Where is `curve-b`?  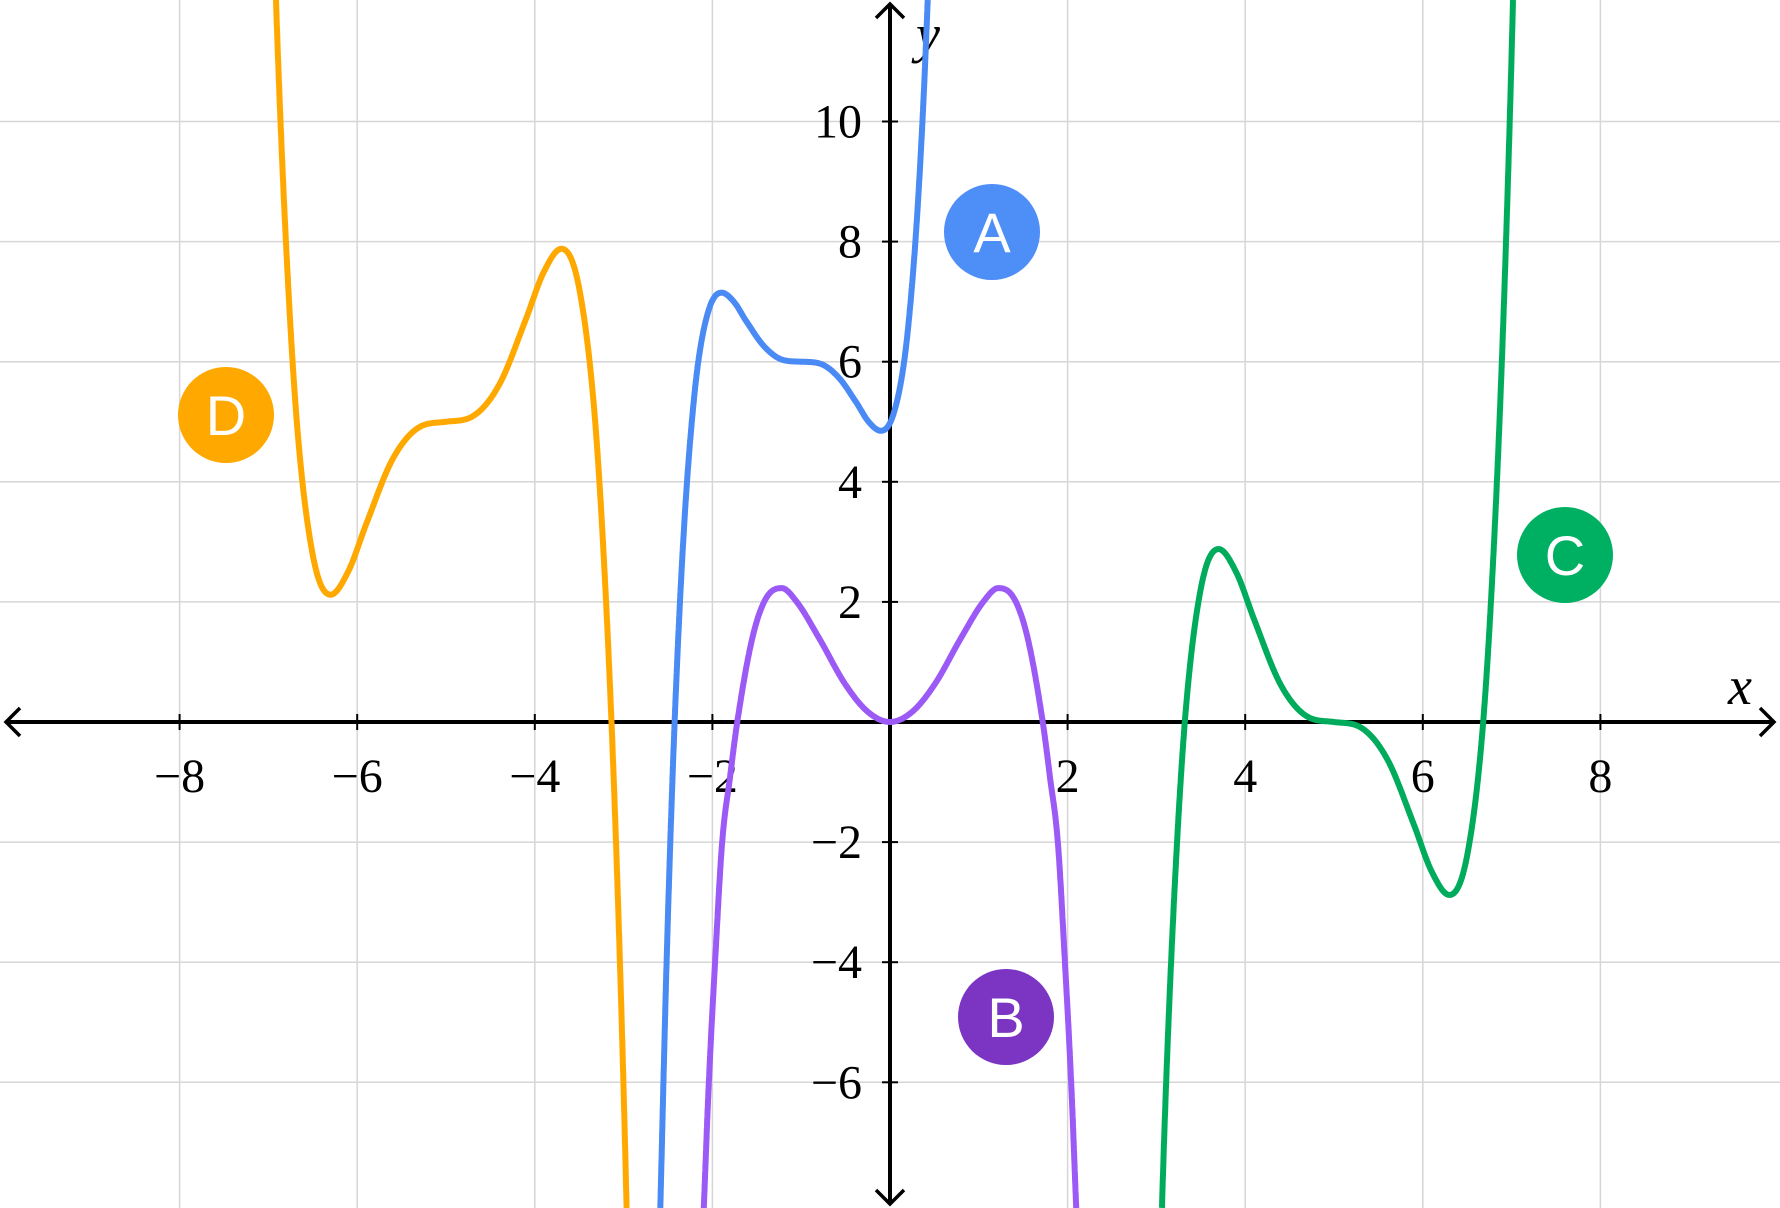 curve-b is located at coordinates (890, 896).